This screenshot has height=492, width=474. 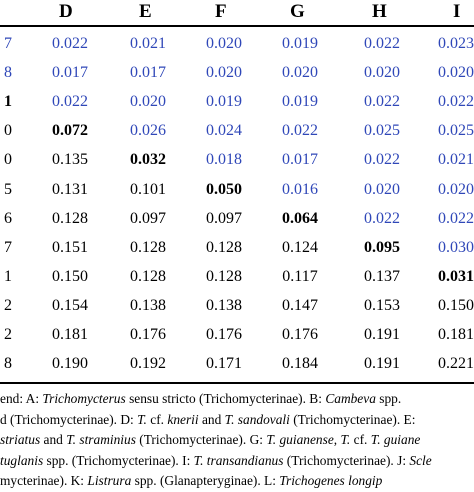 What do you see at coordinates (237, 164) in the screenshot?
I see `table-row: 0 0.135 0.032 0.018 0.017 0.022 0.021` at bounding box center [237, 164].